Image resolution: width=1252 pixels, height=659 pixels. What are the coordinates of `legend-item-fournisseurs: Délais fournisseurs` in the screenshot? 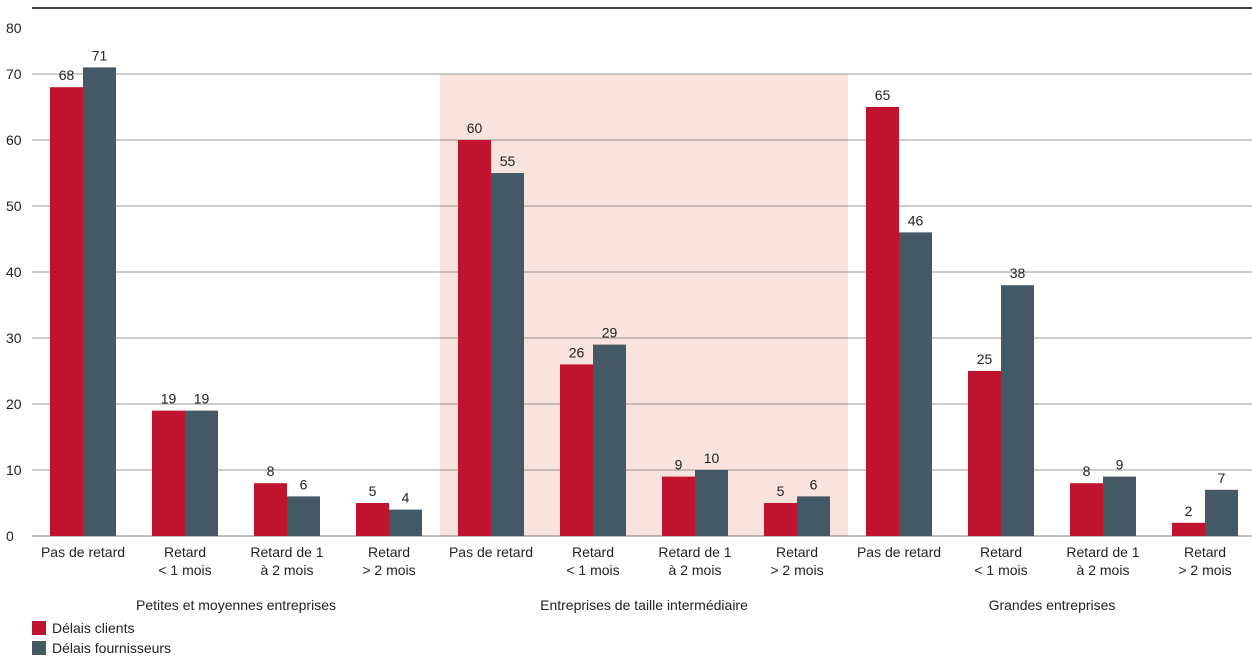 It's located at (101, 648).